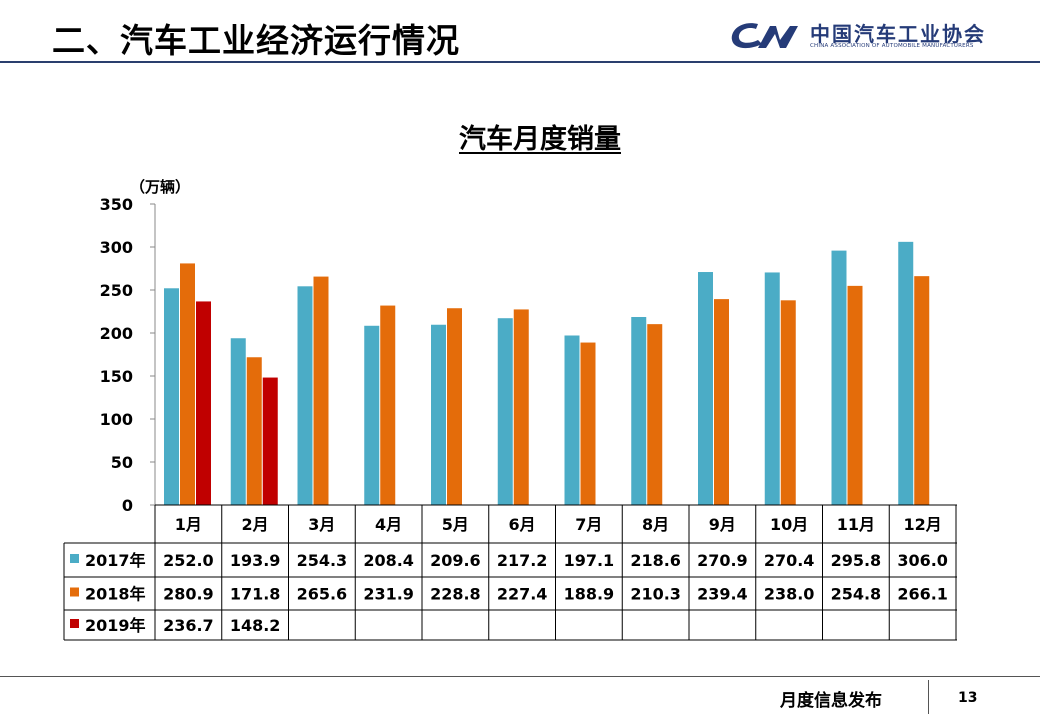 The width and height of the screenshot is (1040, 720). I want to click on y-axis-unit-label: （万辆）, so click(160, 187).